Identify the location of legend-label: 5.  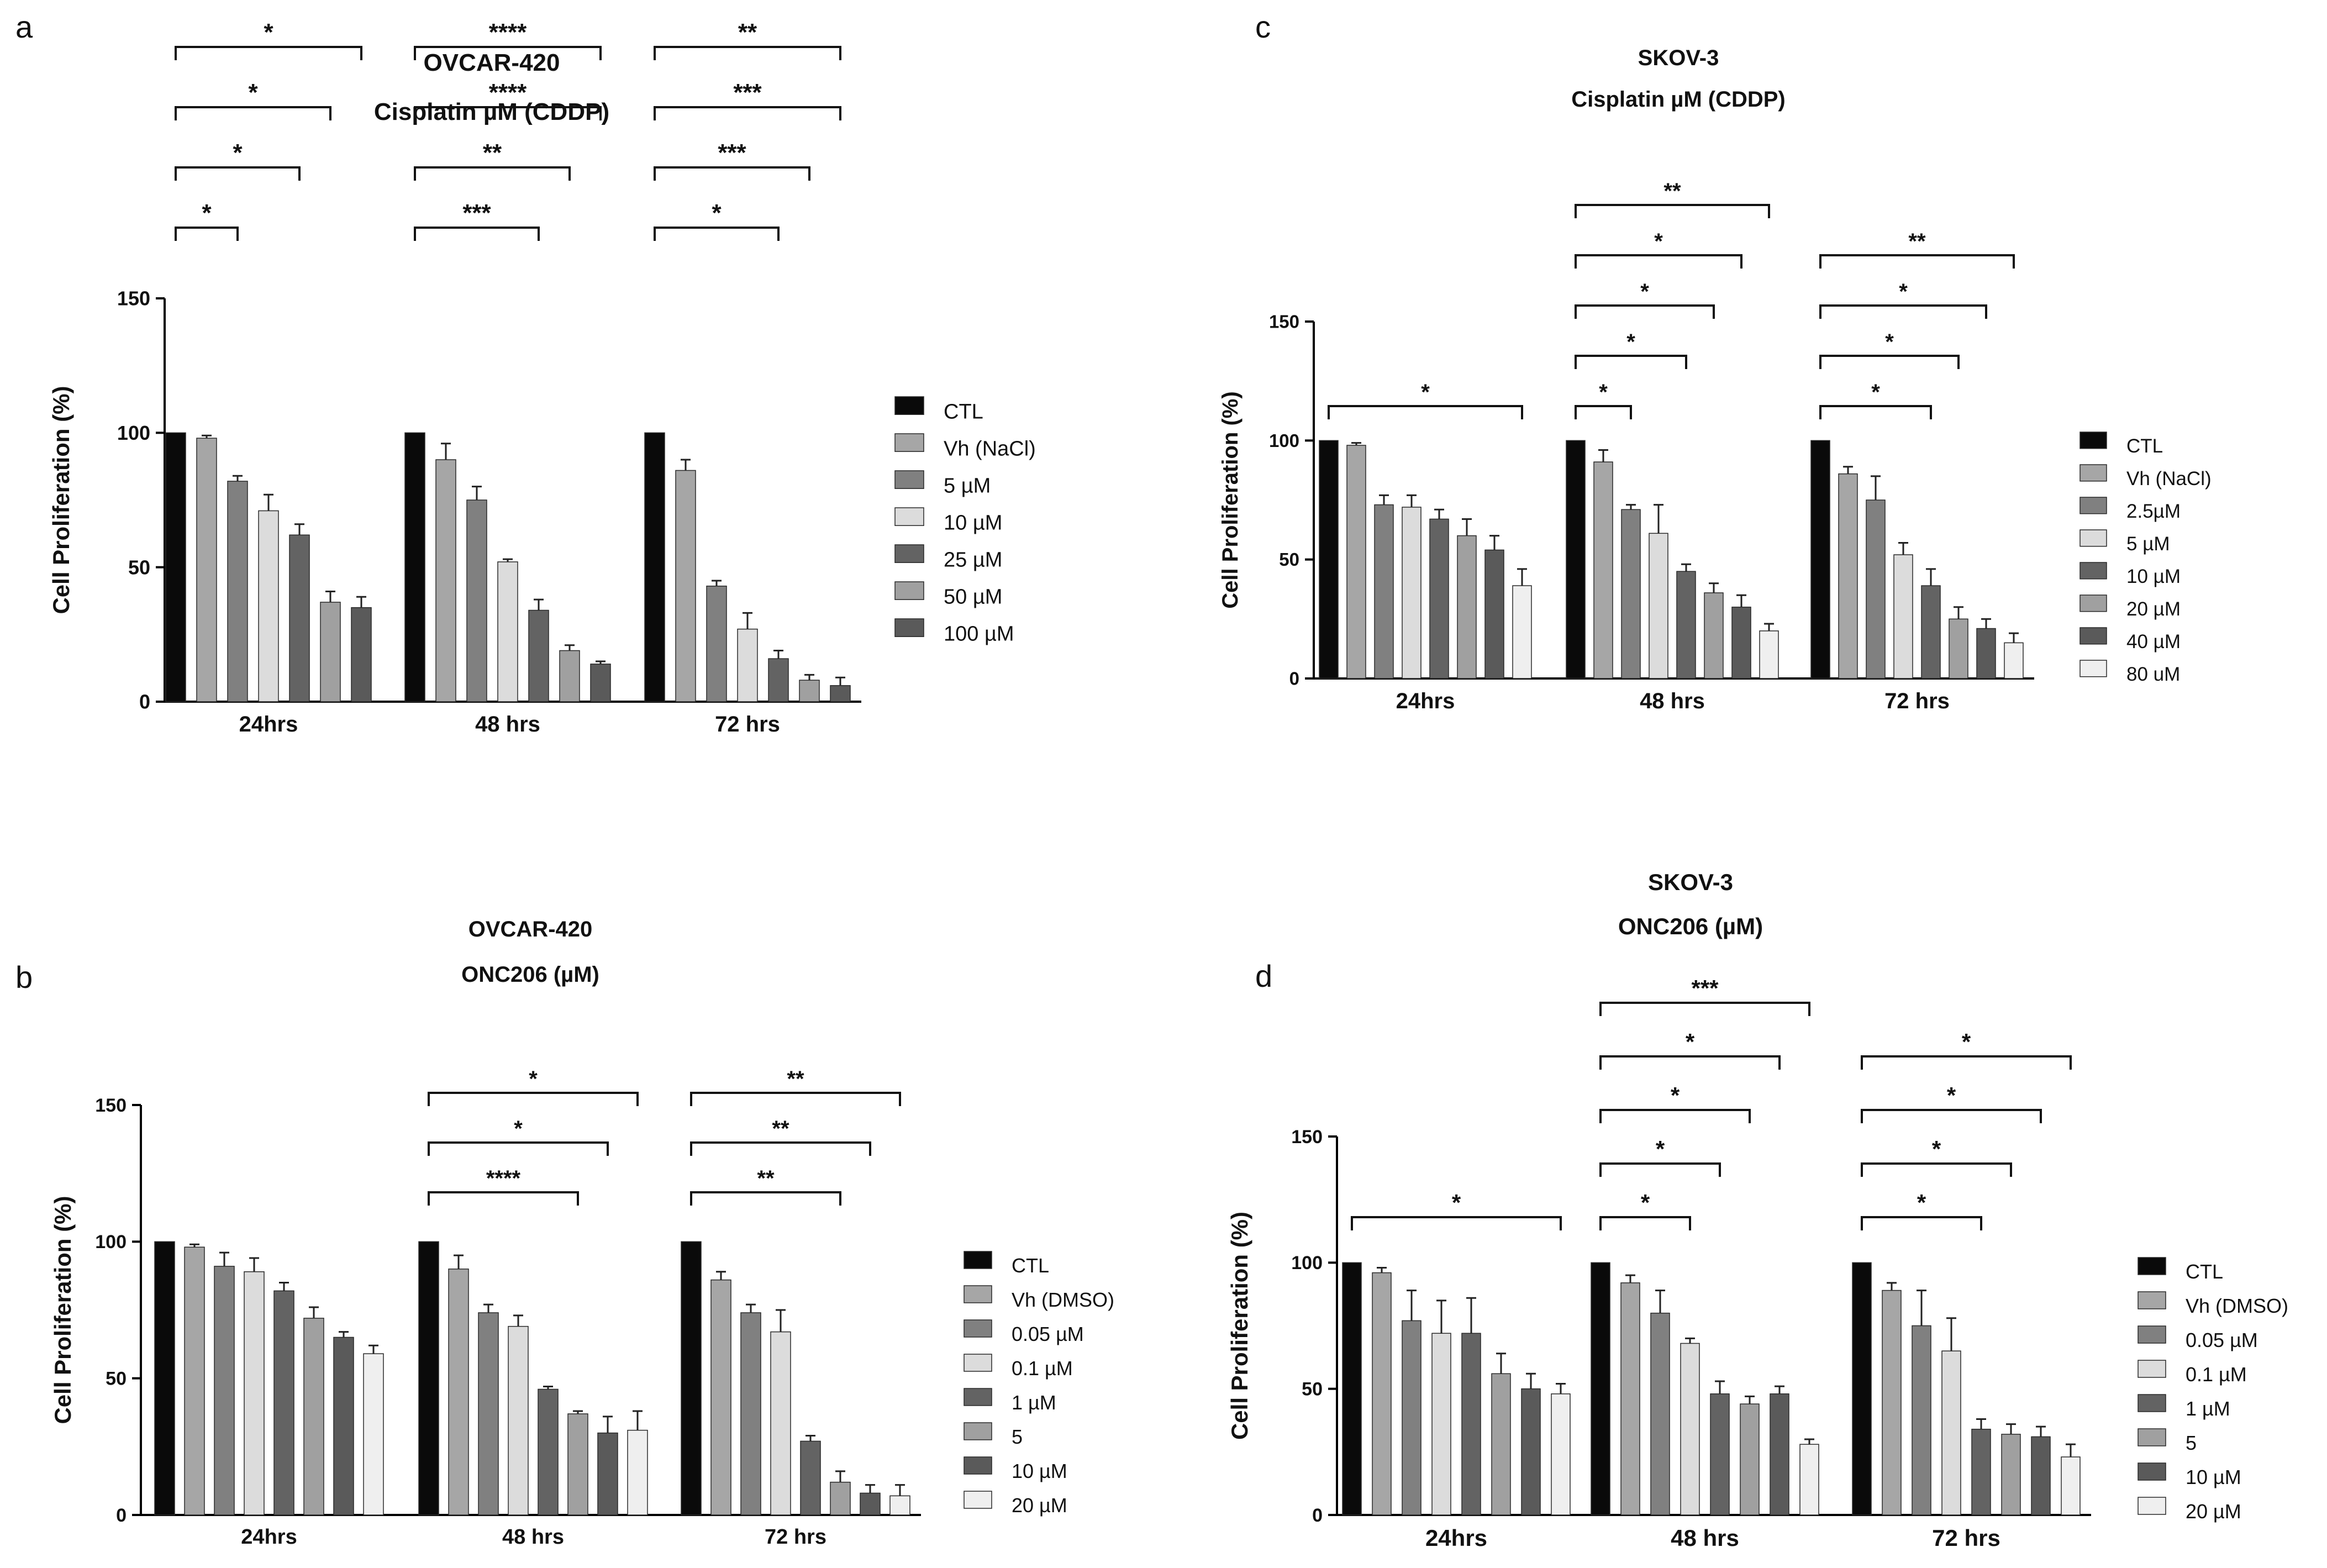
(2192, 1443).